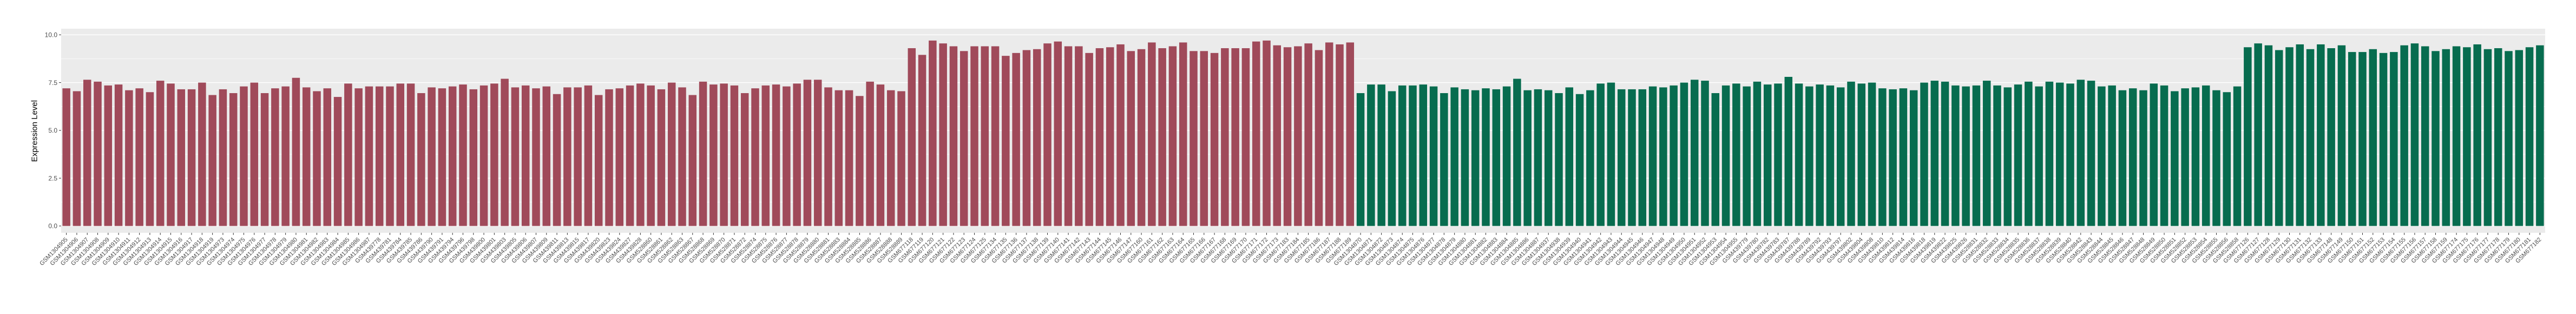 Image resolution: width=2576 pixels, height=314 pixels. Describe the element at coordinates (52, 226) in the screenshot. I see `y-tick-label: 0.0` at that location.